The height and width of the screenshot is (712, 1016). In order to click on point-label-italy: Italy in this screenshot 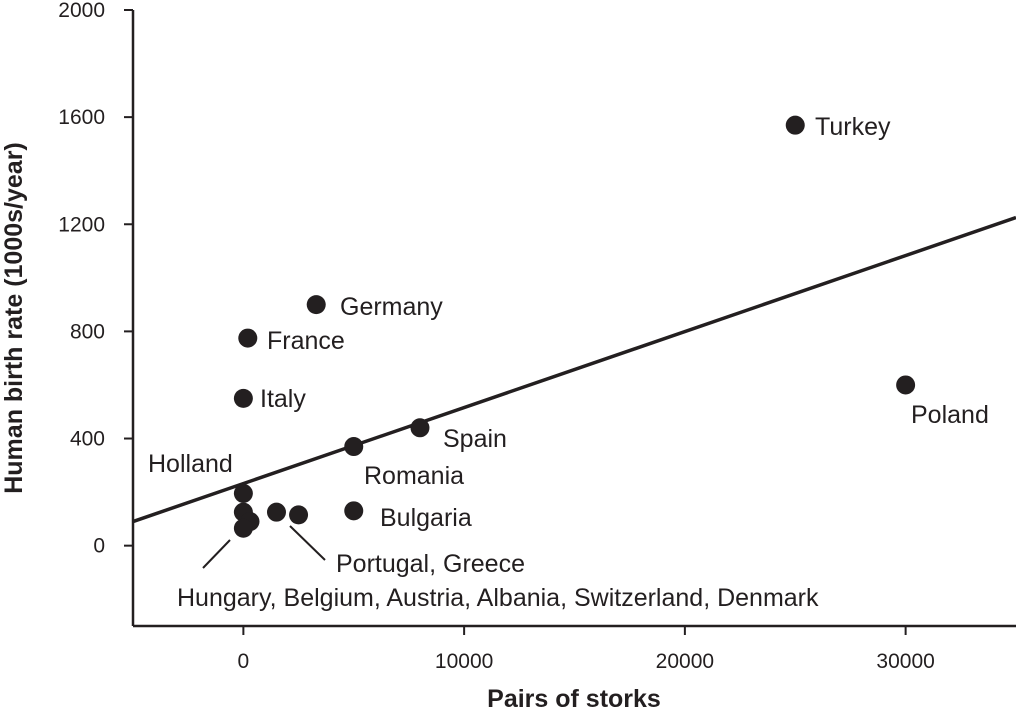, I will do `click(283, 399)`.